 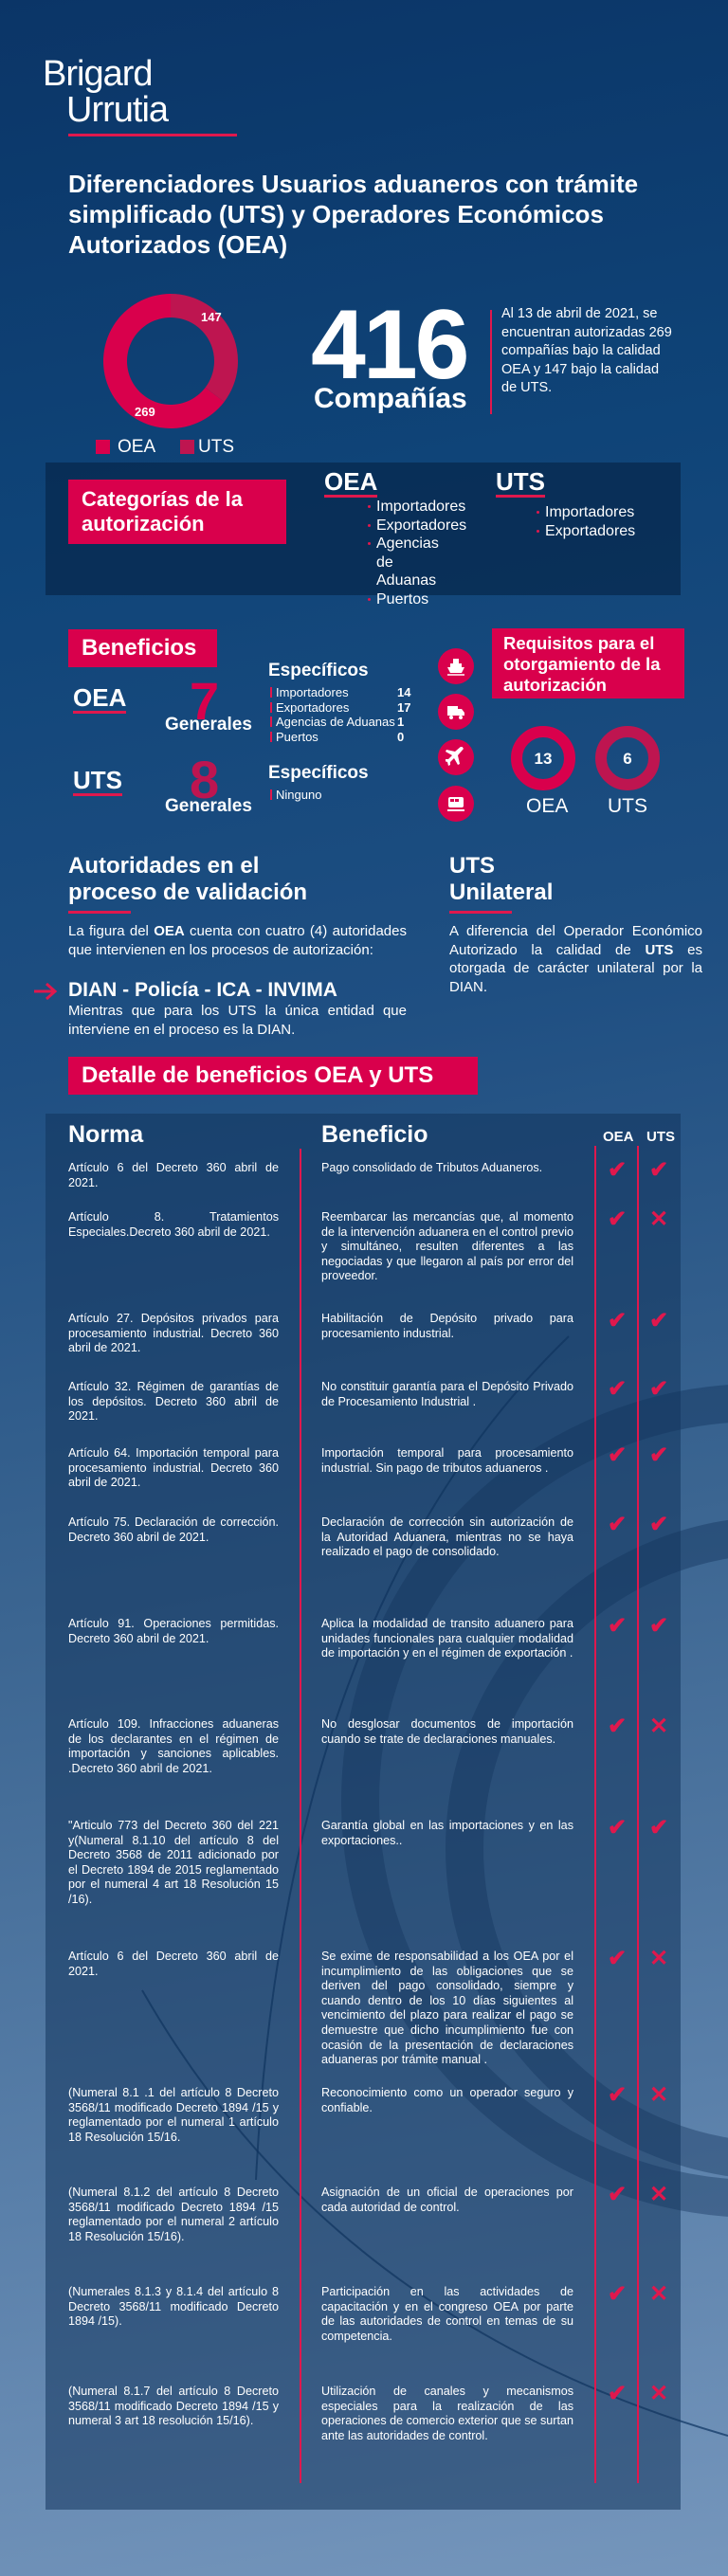 I want to click on column-header-norma: Norma, so click(x=106, y=1134).